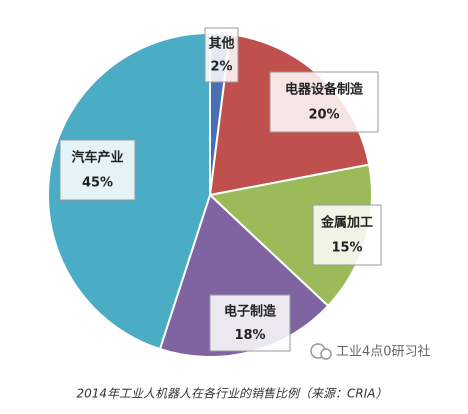 The height and width of the screenshot is (414, 468). What do you see at coordinates (249, 335) in the screenshot?
I see `value-label: 18%` at bounding box center [249, 335].